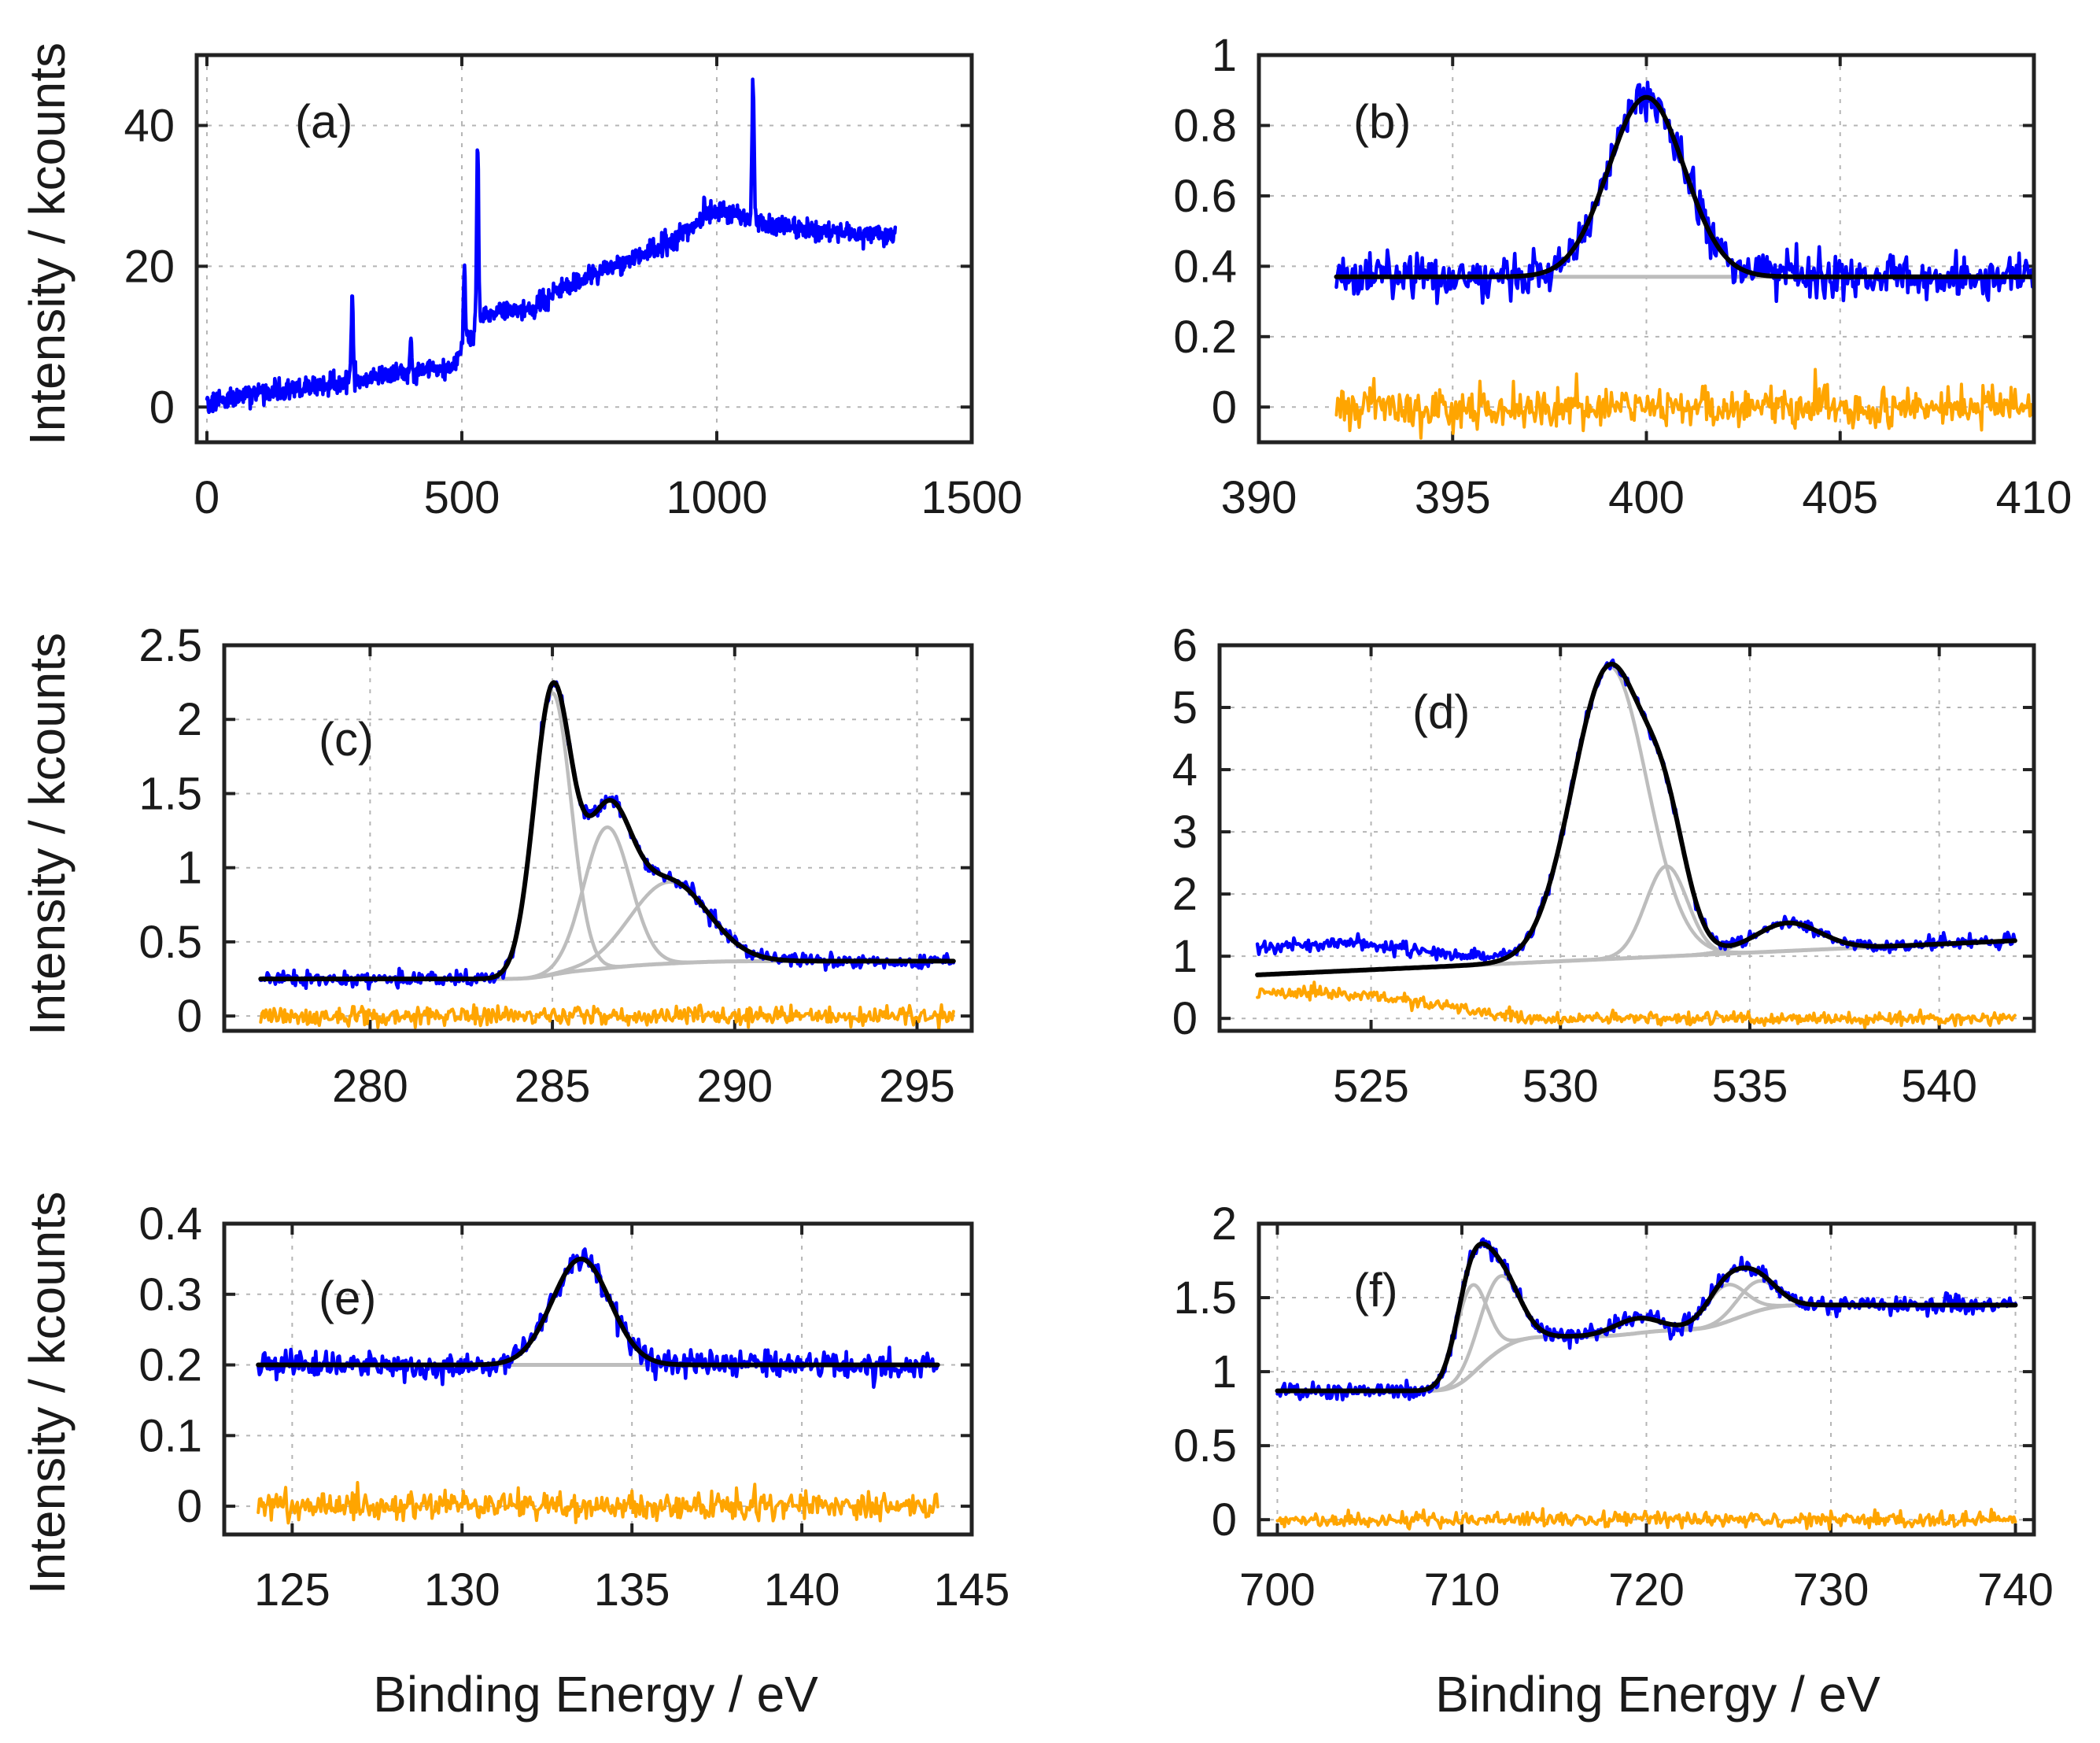 This screenshot has width=2100, height=1743. What do you see at coordinates (1647, 1590) in the screenshot?
I see `x-tick-label: 720` at bounding box center [1647, 1590].